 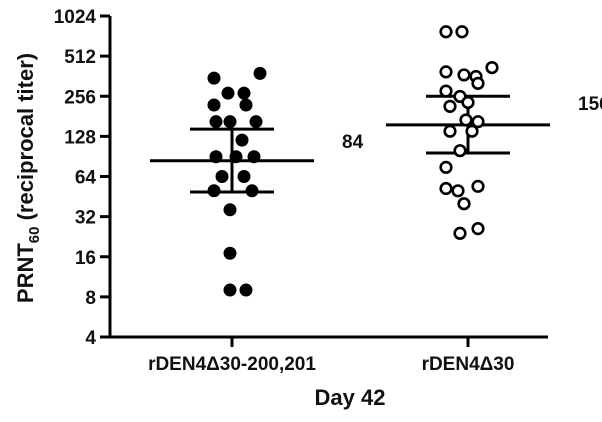 What do you see at coordinates (80, 137) in the screenshot?
I see `y-tick-label: 128` at bounding box center [80, 137].